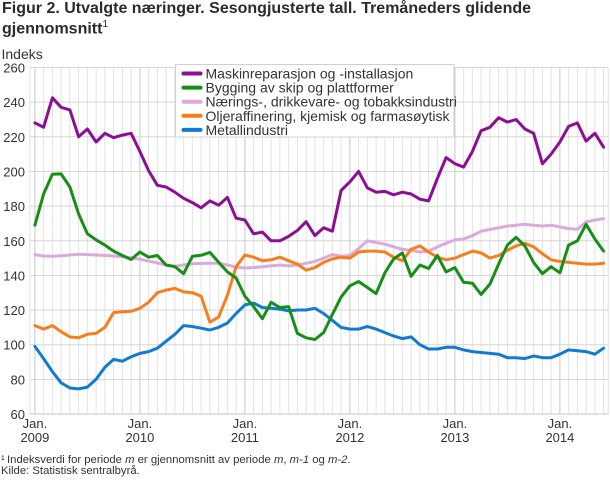  What do you see at coordinates (34, 437) in the screenshot?
I see `svg-text: 2009` at bounding box center [34, 437].